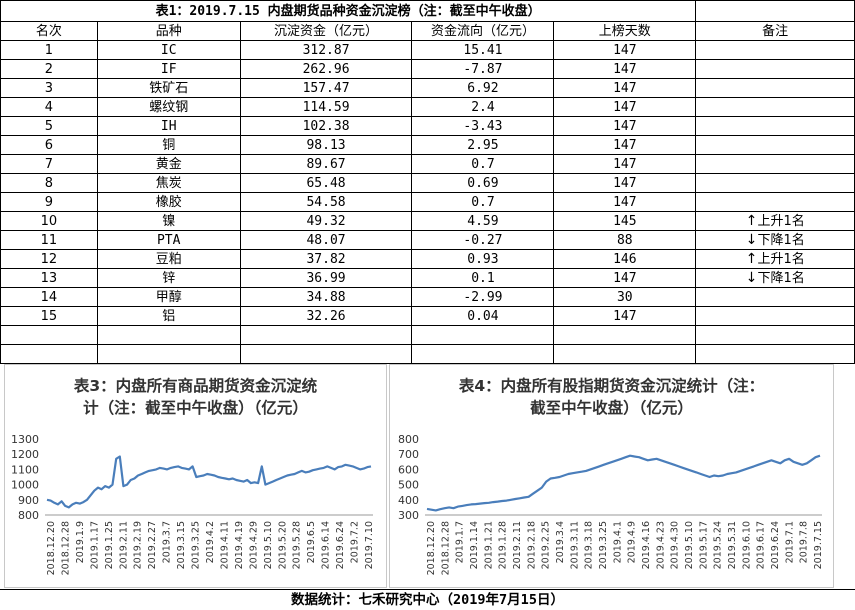  Describe the element at coordinates (326, 126) in the screenshot. I see `fund-cell: 102.38` at that location.